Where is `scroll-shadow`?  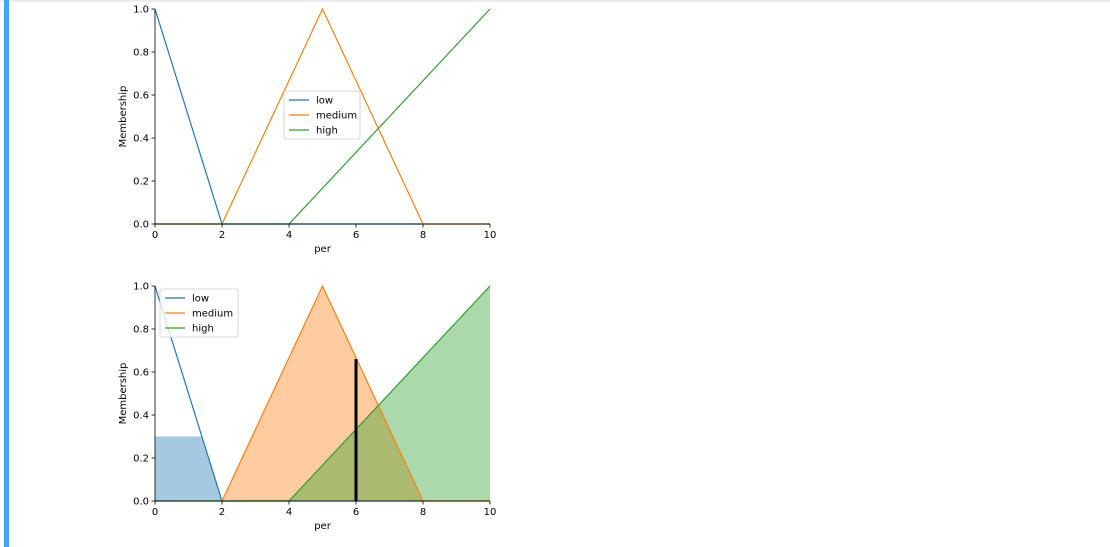 scroll-shadow is located at coordinates (555, 1).